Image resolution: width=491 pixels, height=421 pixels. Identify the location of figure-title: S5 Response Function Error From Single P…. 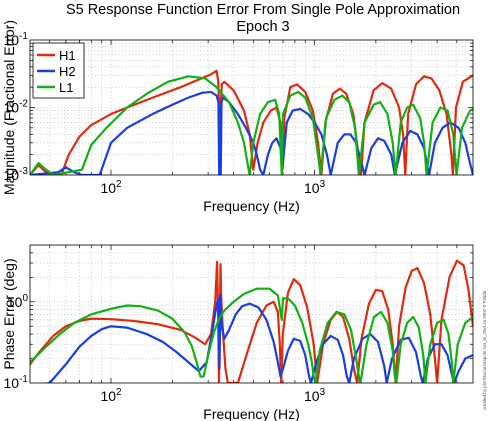
(263, 10).